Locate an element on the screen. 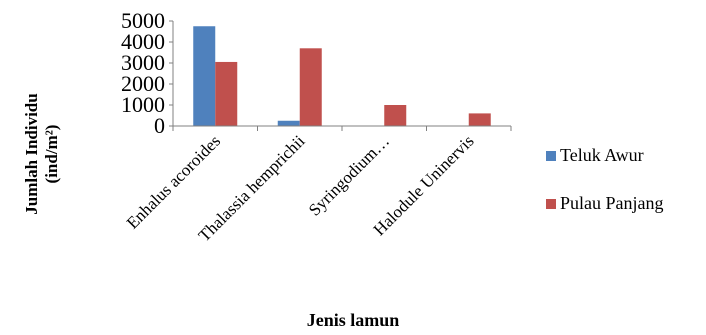 This screenshot has width=706, height=335. y-axis-title: Jumlah Individu (ind/m²) is located at coordinates (42, 154).